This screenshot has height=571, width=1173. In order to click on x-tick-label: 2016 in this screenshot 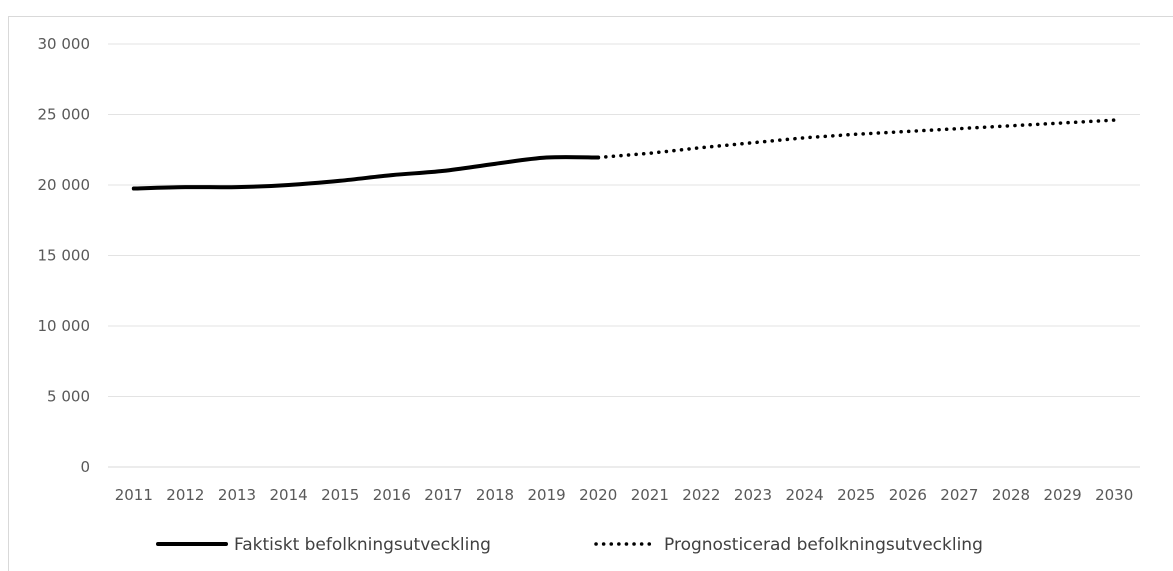, I will do `click(392, 495)`.